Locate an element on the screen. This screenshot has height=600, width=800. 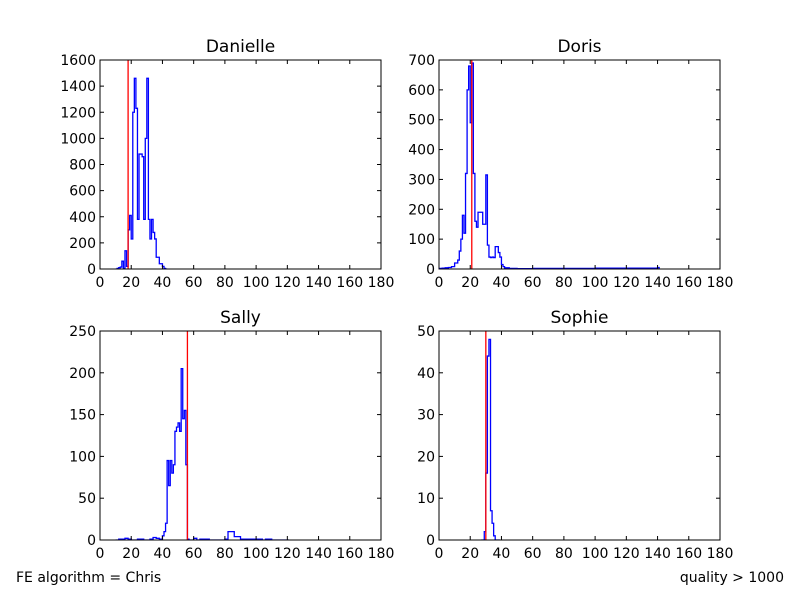
footer-quality-label: quality > 1000 is located at coordinates (731, 578).